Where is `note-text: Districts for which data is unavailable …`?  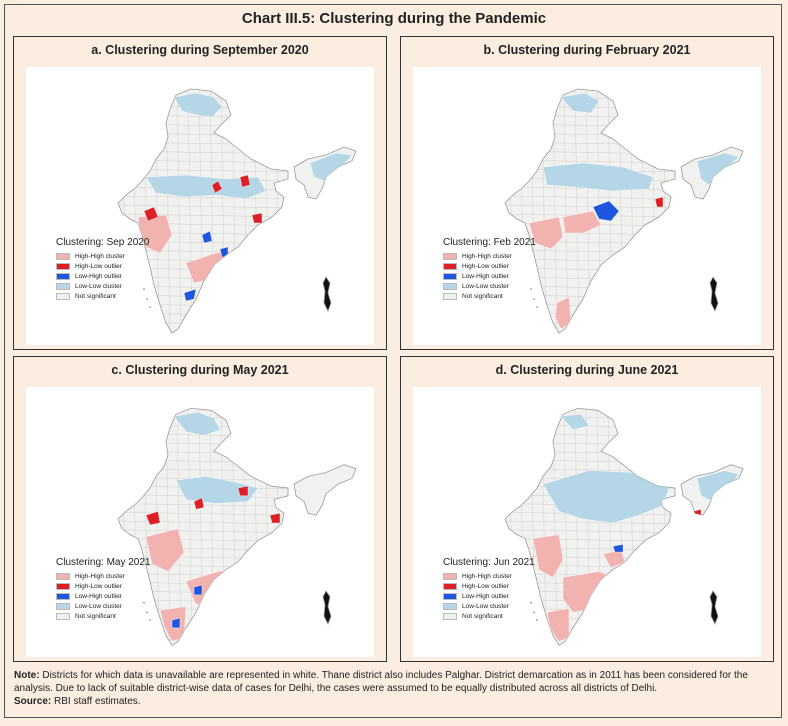 note-text: Districts for which data is unavailable … is located at coordinates (381, 682).